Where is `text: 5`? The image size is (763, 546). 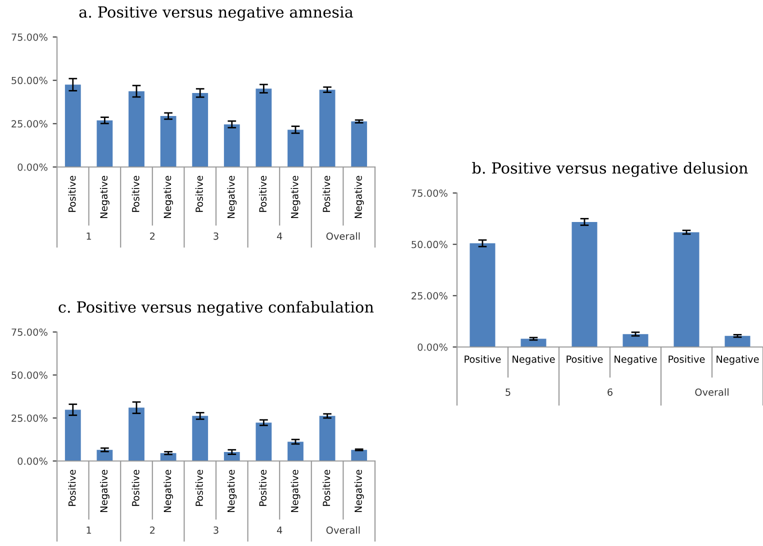 text: 5 is located at coordinates (508, 392).